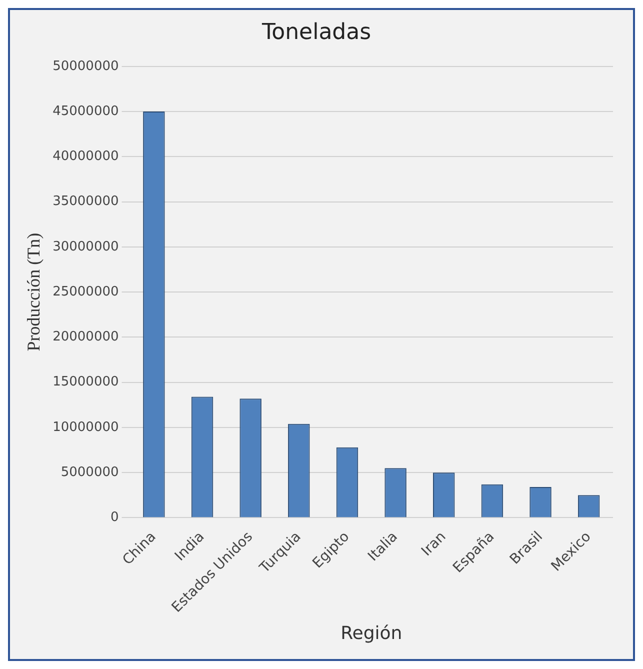 The height and width of the screenshot is (669, 643). Describe the element at coordinates (434, 544) in the screenshot. I see `x-tick-label: Iran` at that location.